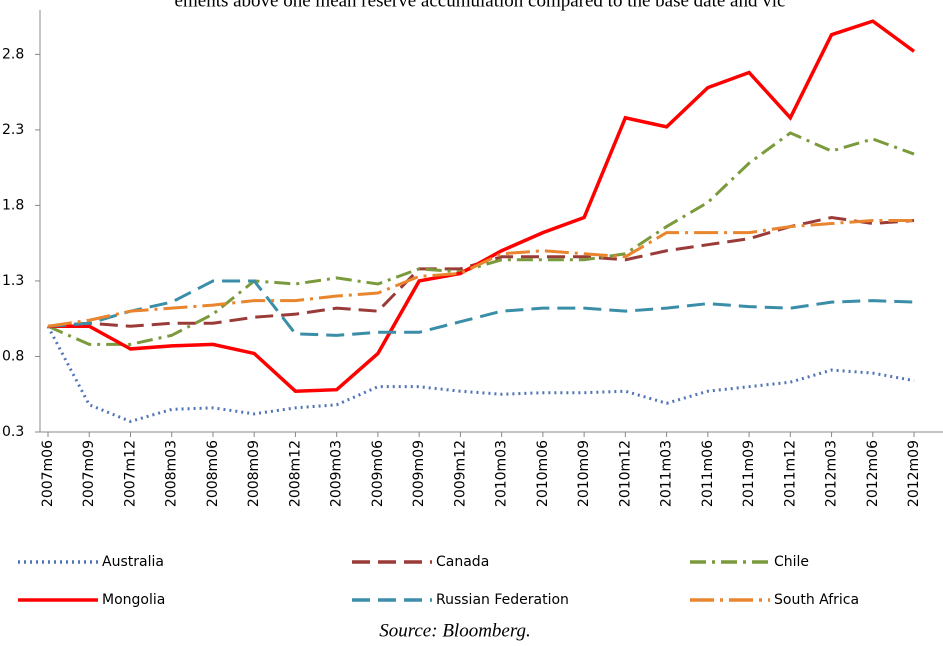 The width and height of the screenshot is (943, 646). I want to click on x-tick-label: 2010m12, so click(625, 473).